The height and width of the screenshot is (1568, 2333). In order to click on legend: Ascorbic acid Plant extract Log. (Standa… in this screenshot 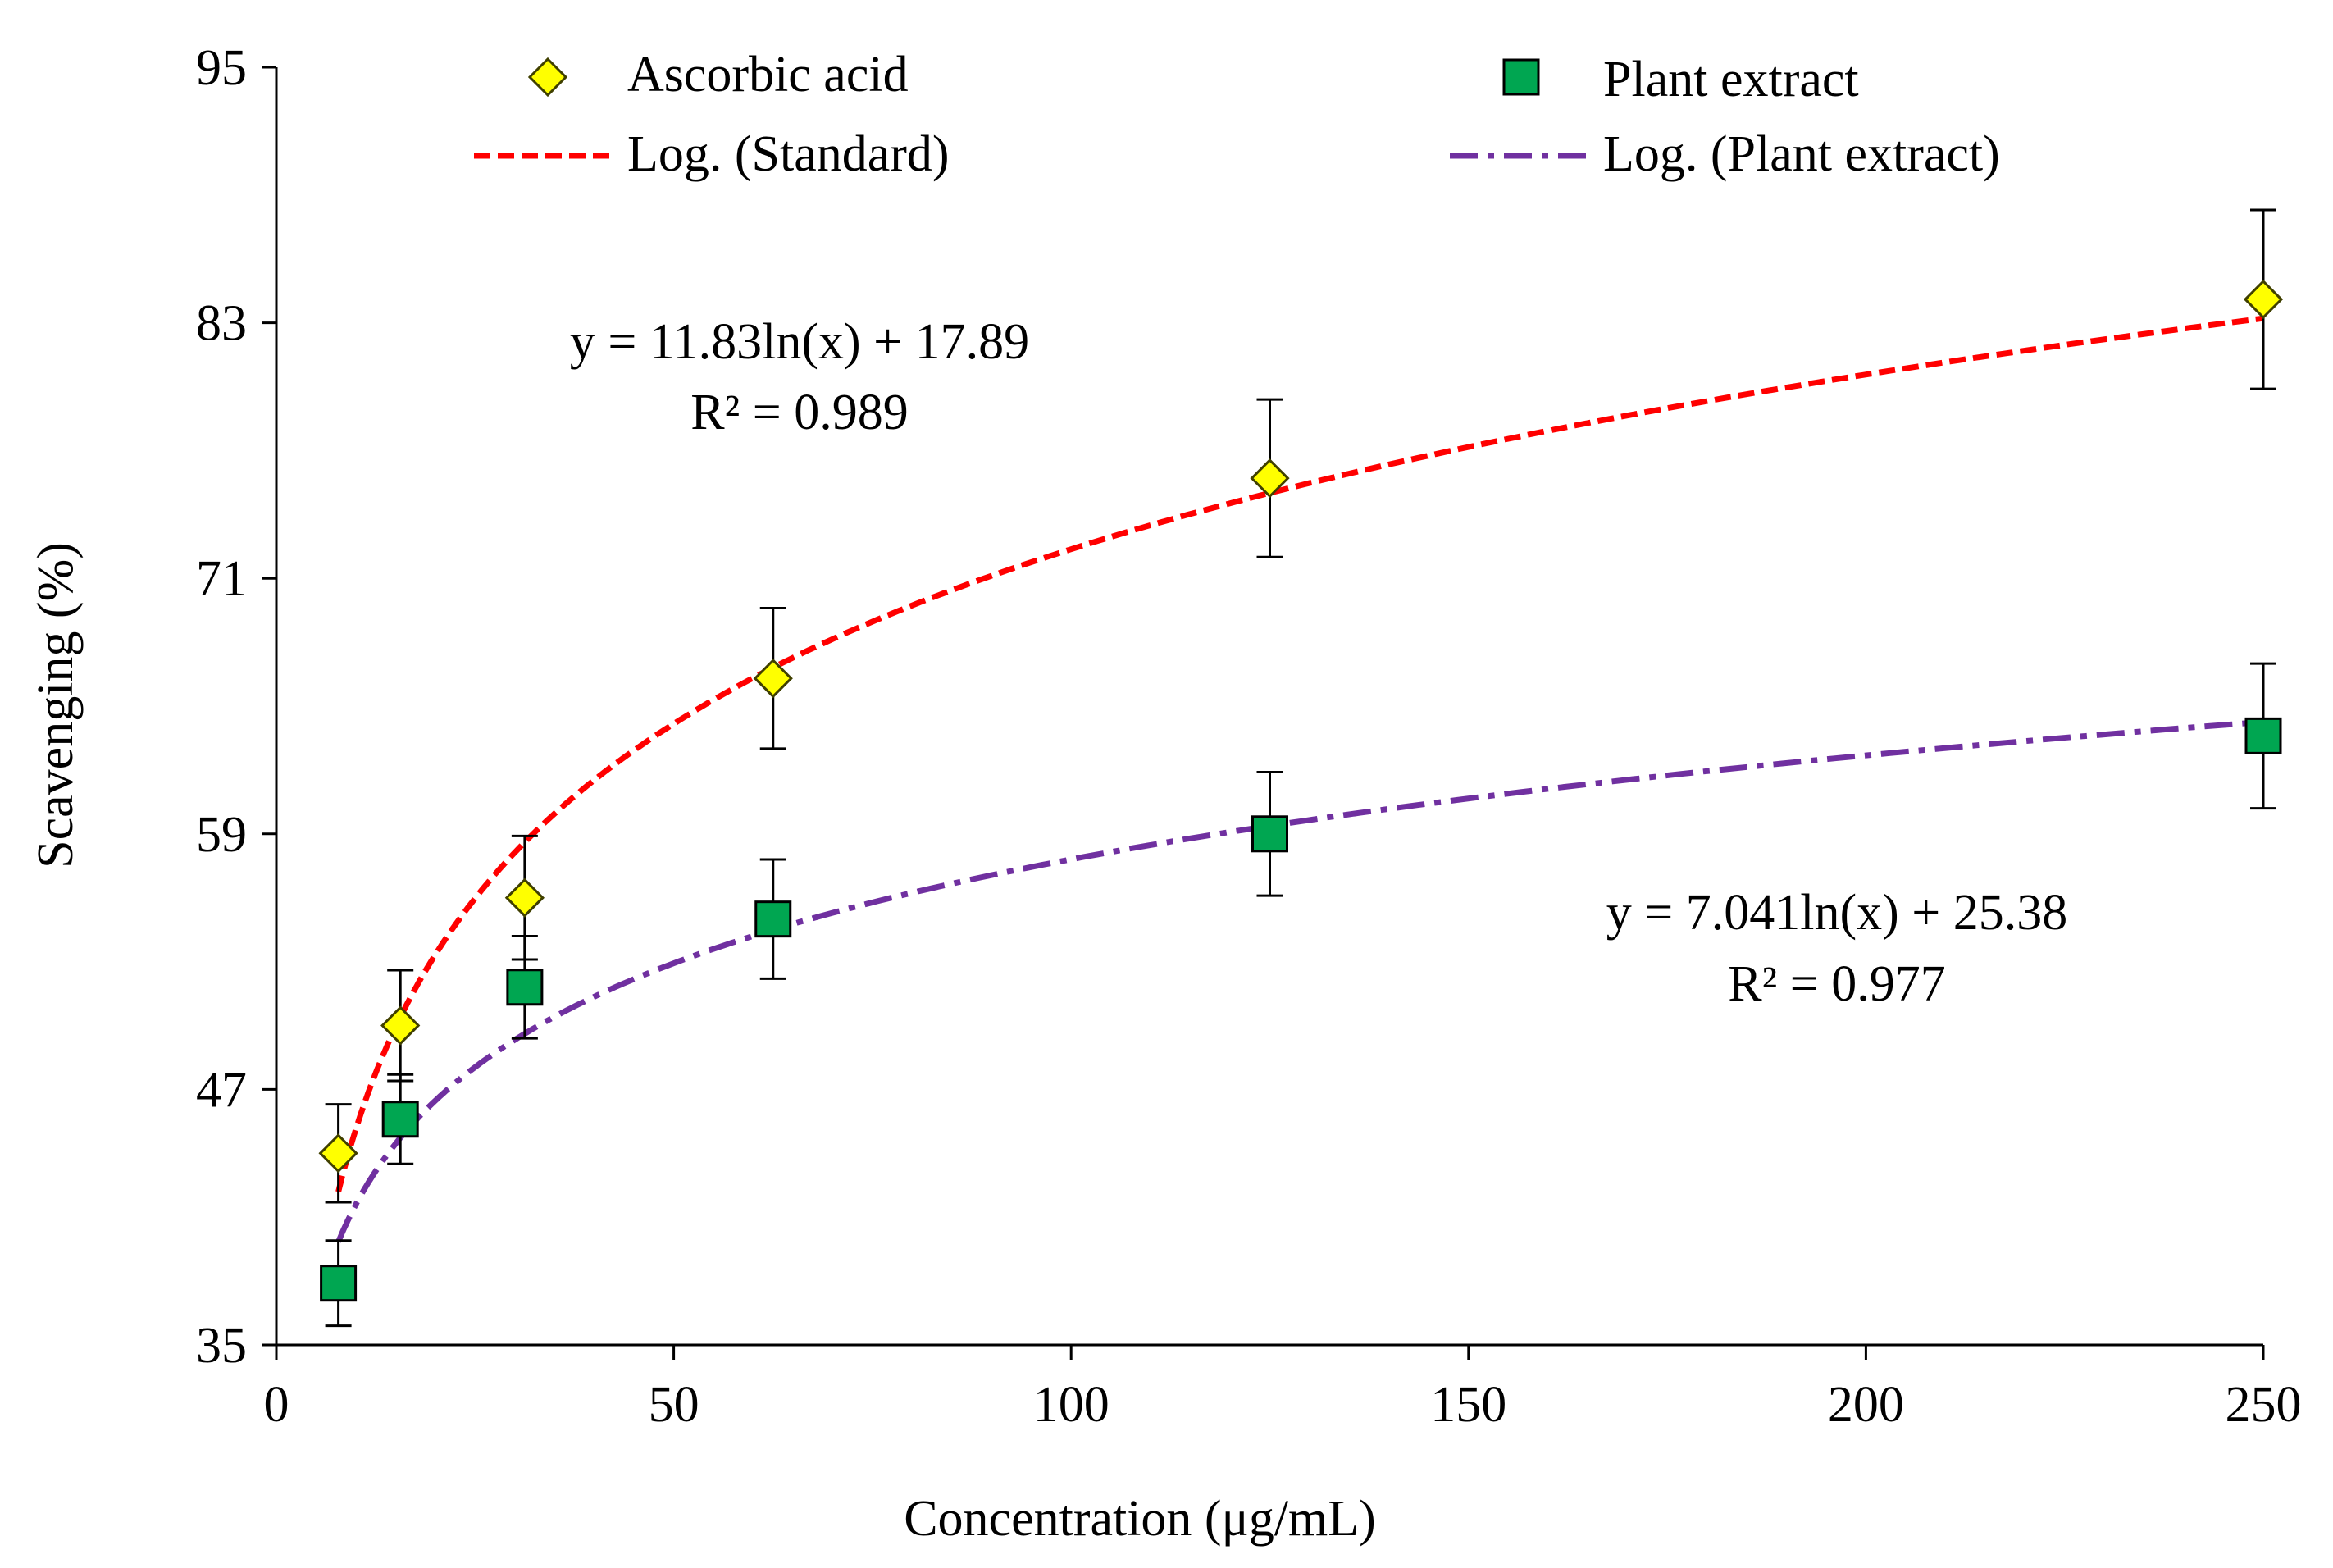, I will do `click(1237, 114)`.